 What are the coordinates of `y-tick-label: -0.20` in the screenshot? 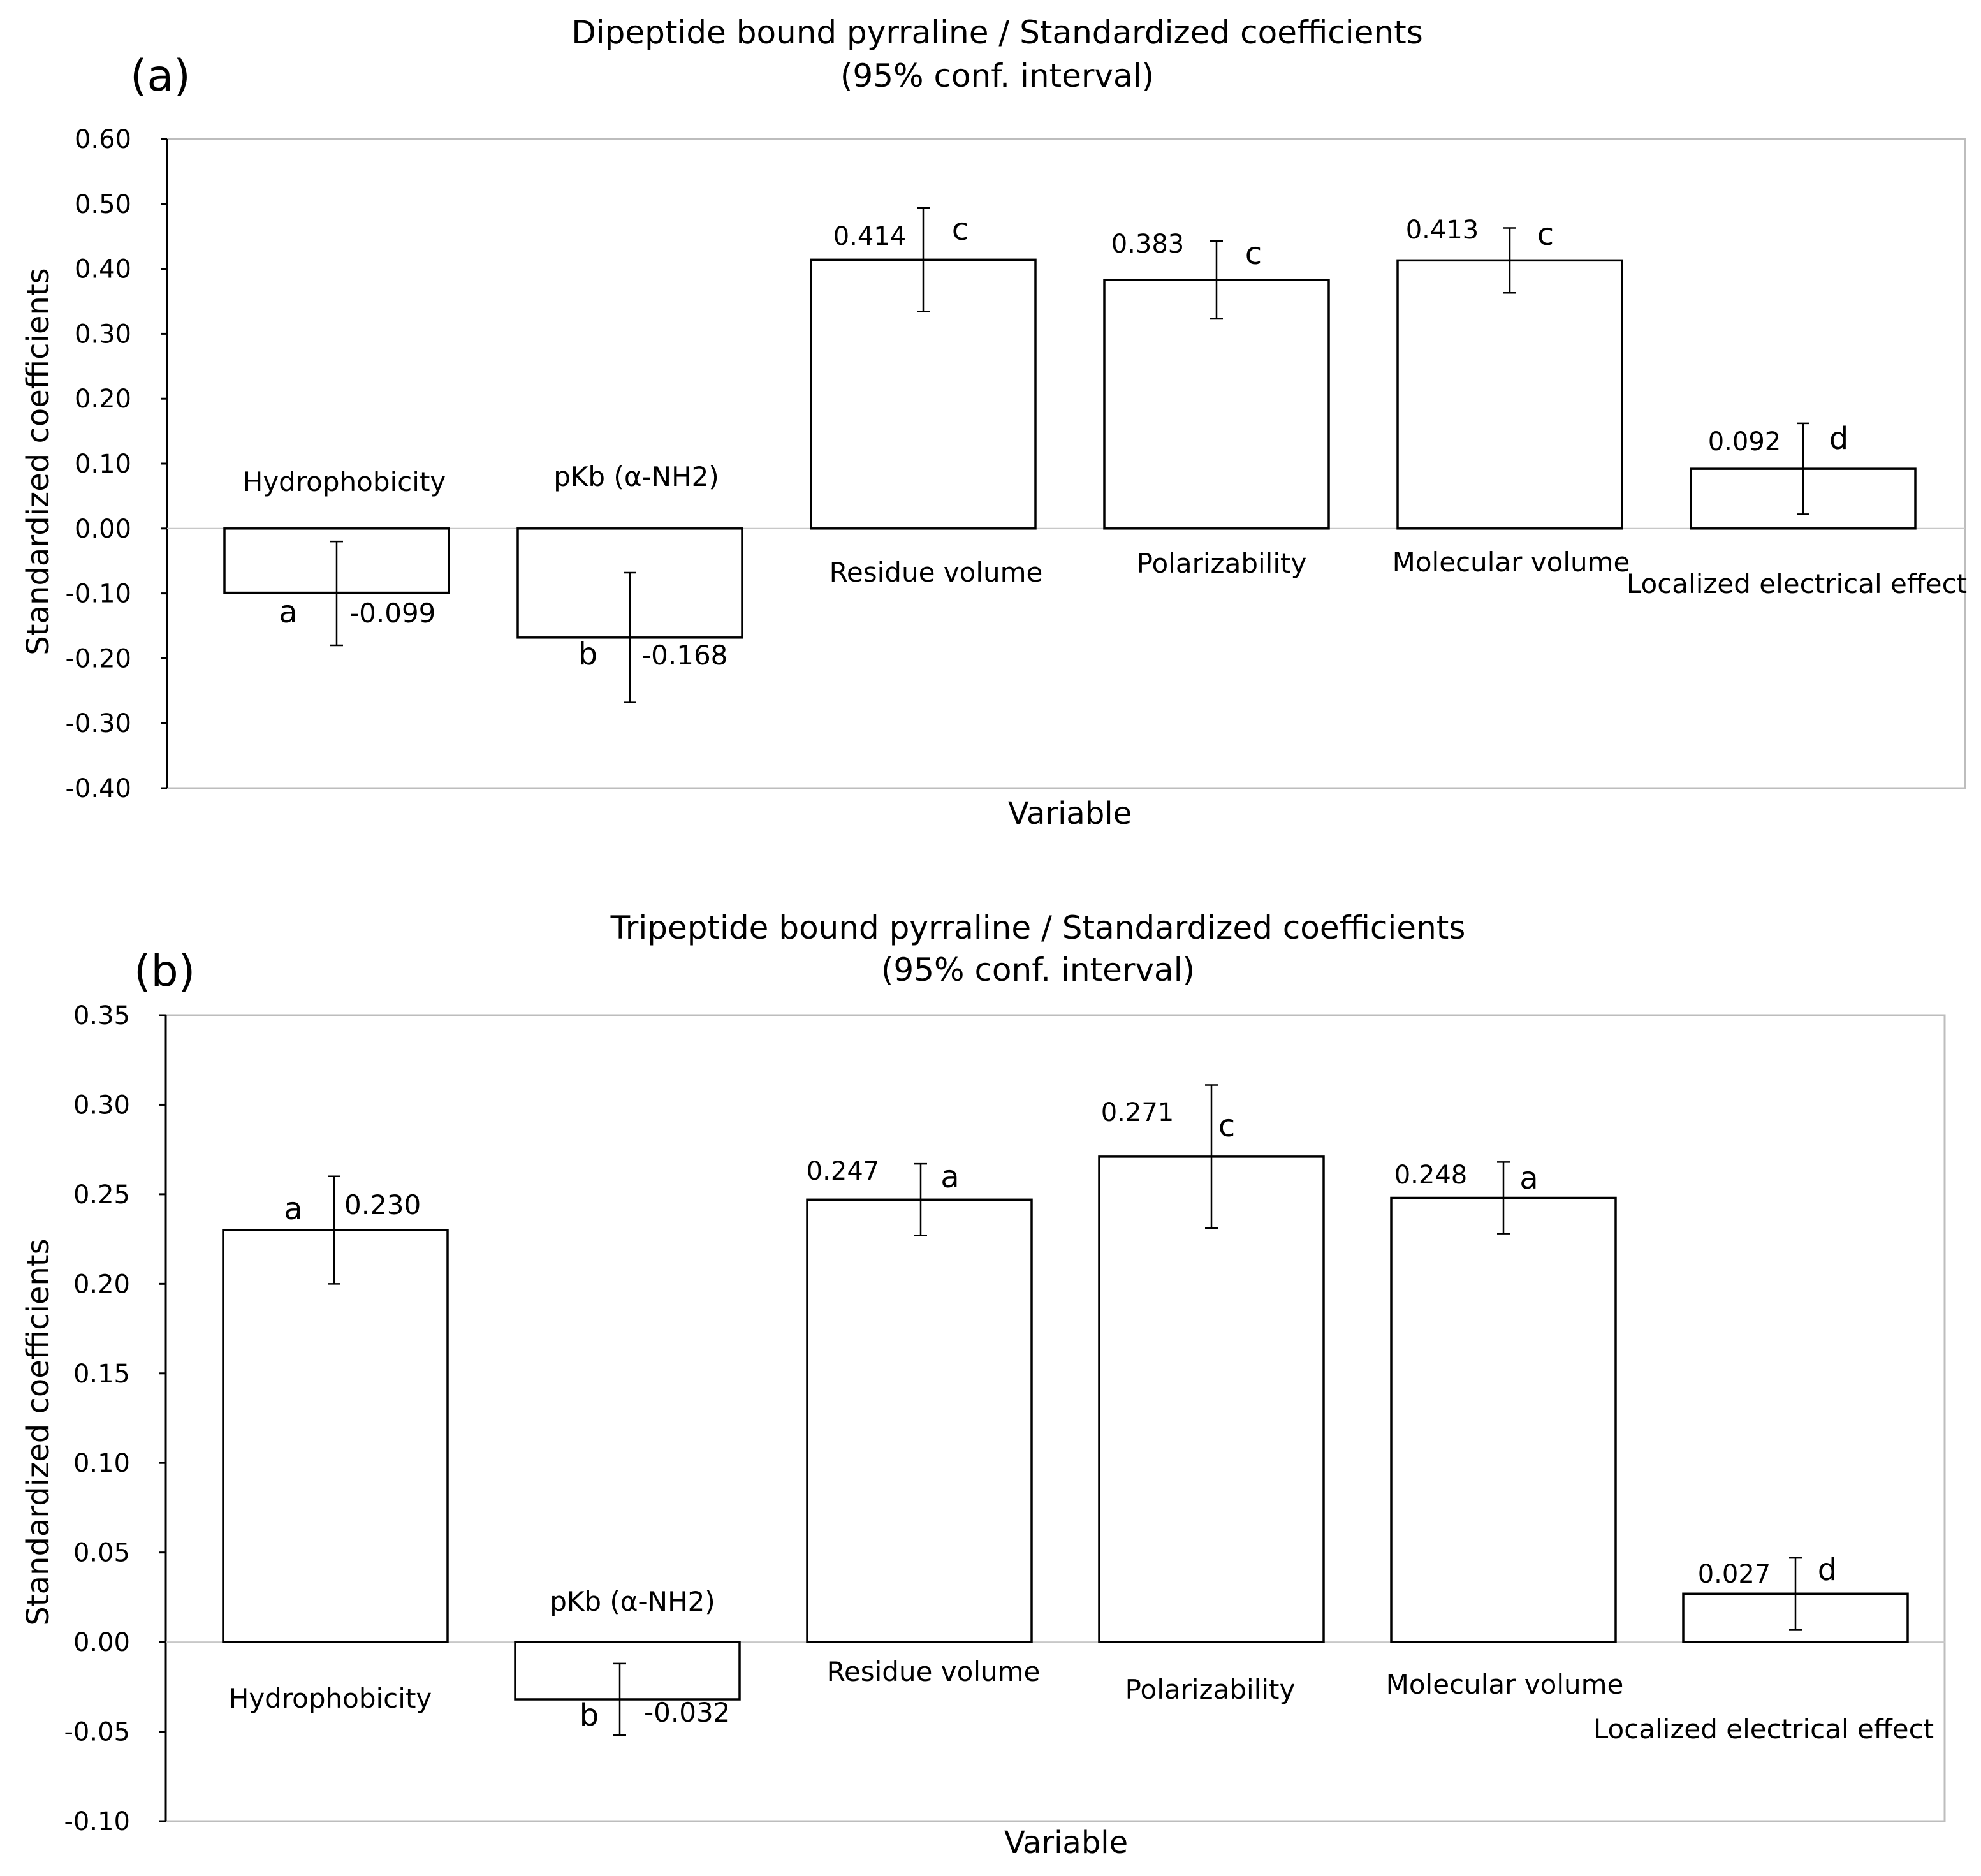 It's located at (99, 658).